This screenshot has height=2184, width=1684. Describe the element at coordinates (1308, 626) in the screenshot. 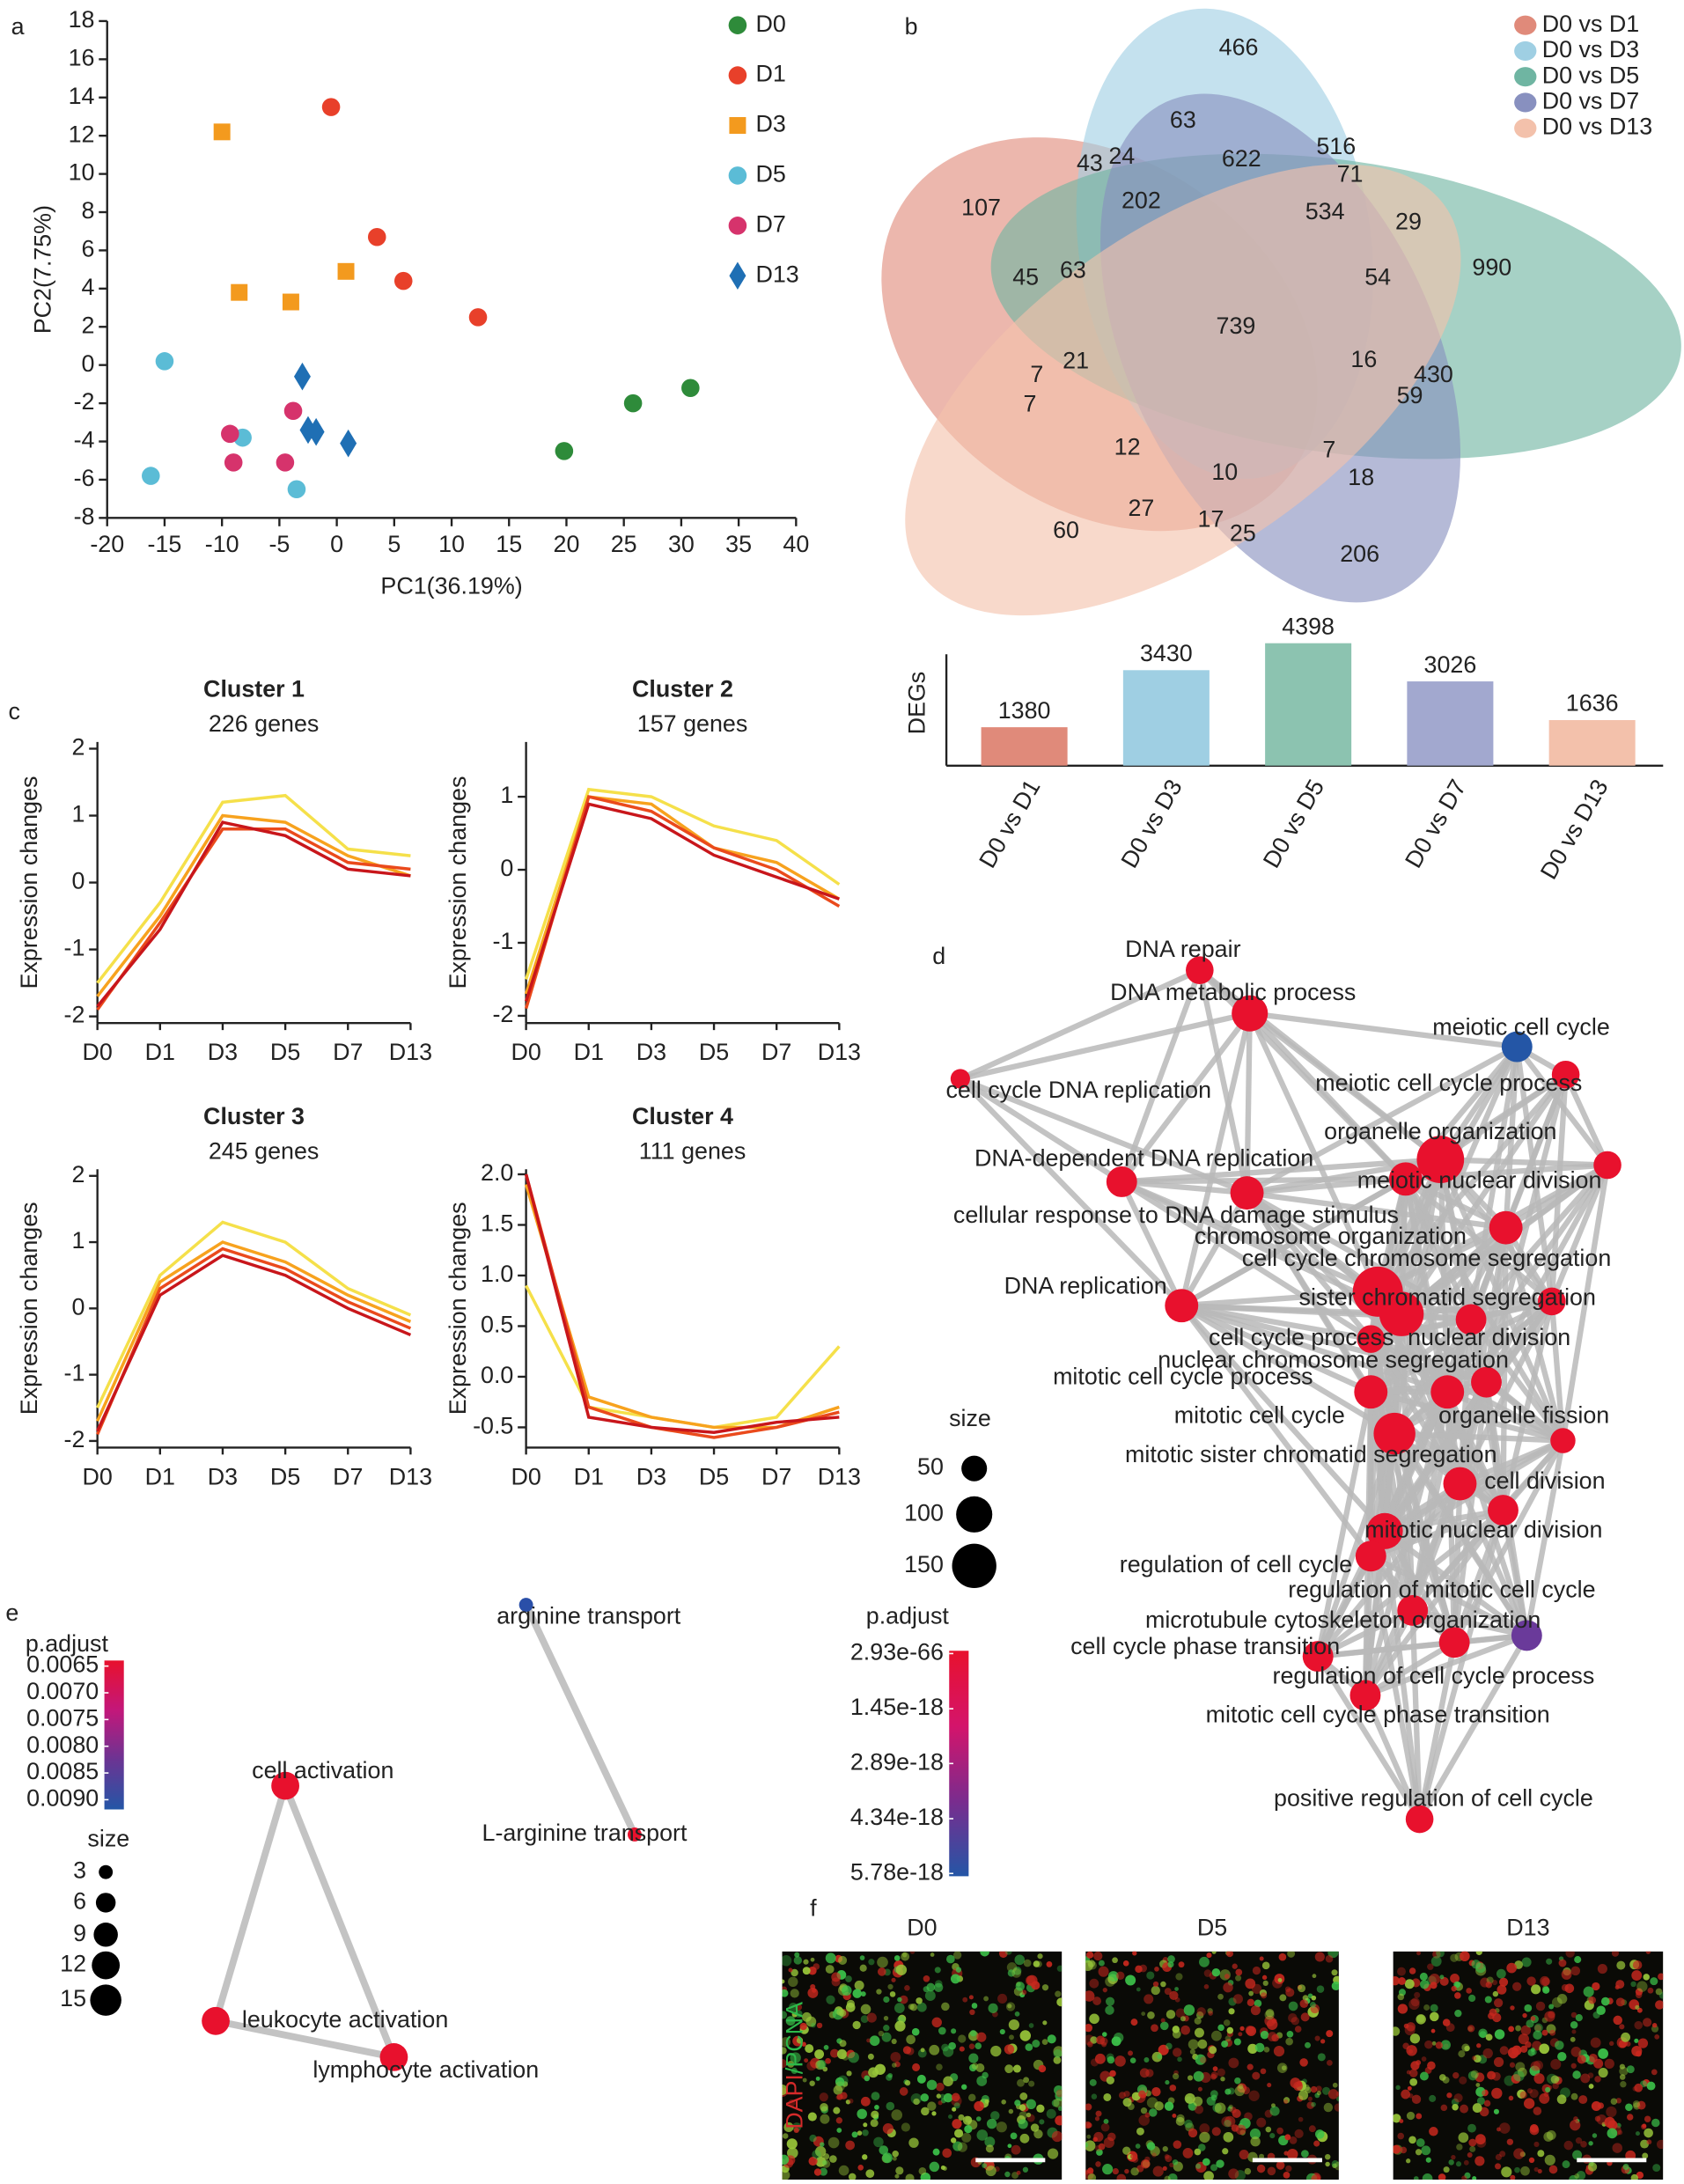

I see `value-label: 4398` at that location.